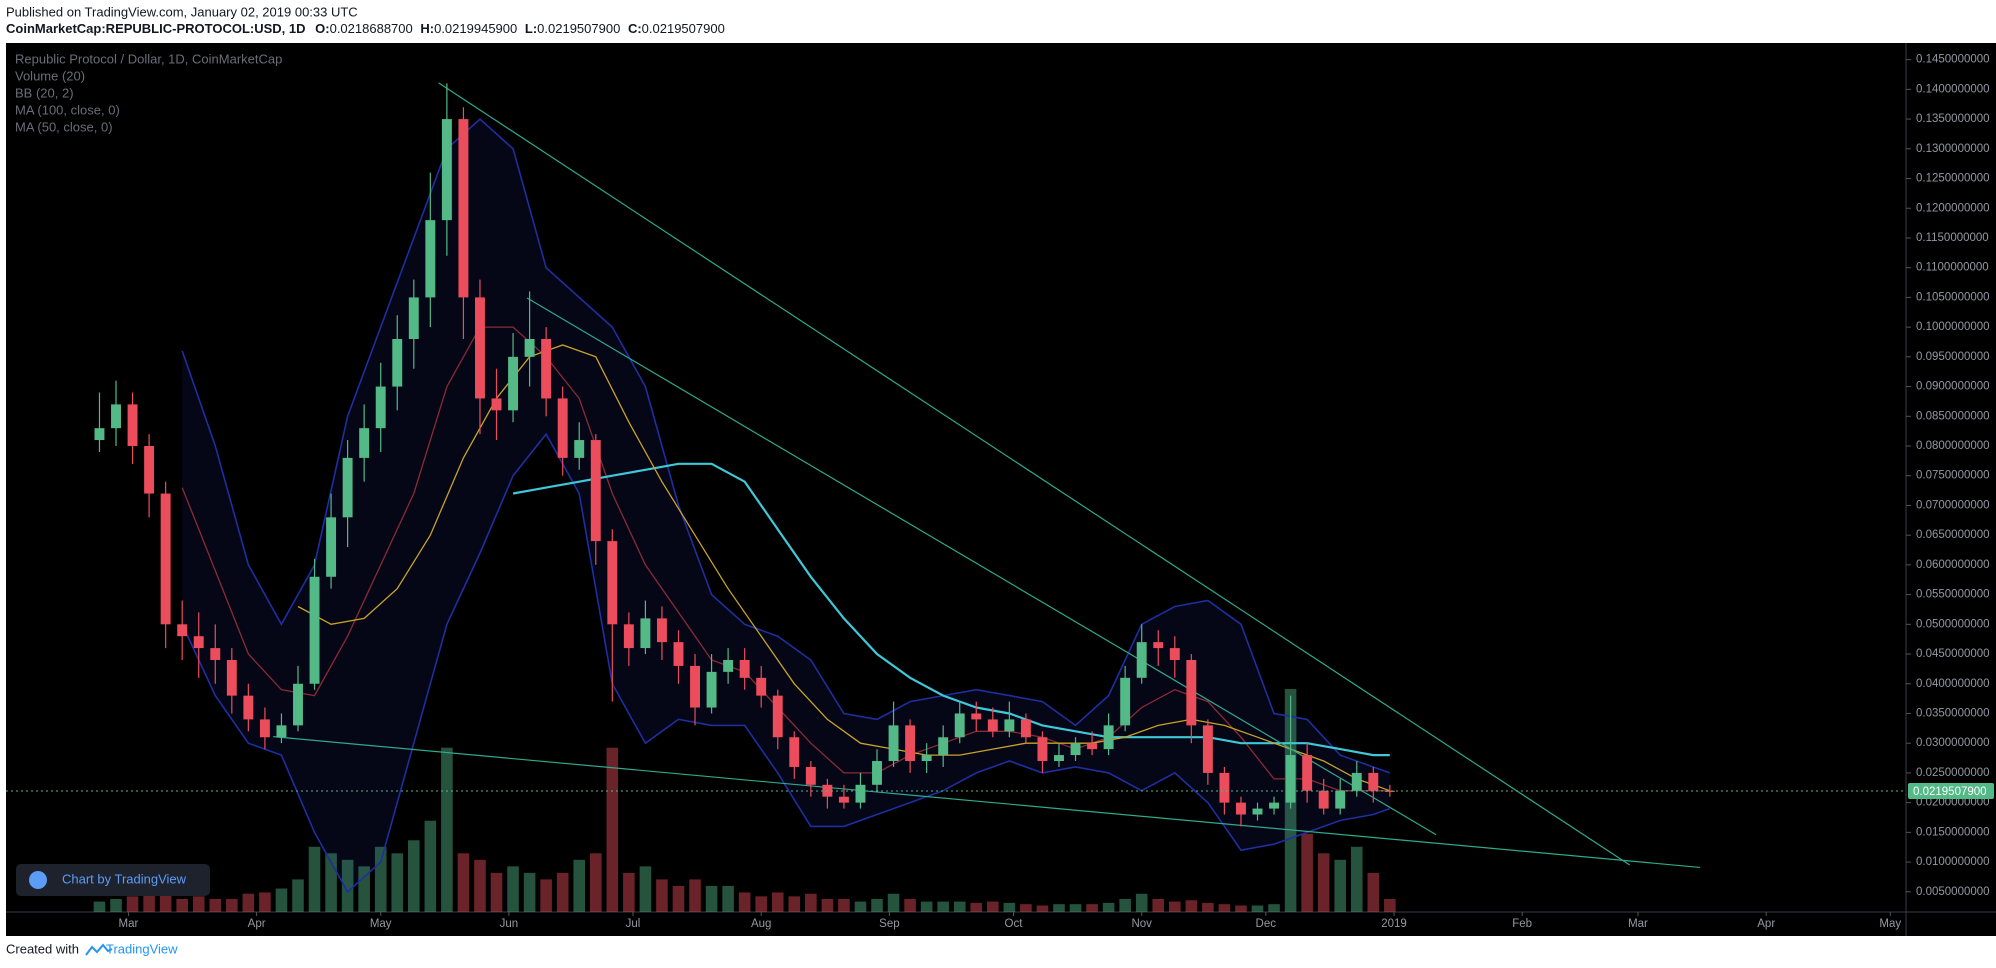 The width and height of the screenshot is (1996, 968). Describe the element at coordinates (951, 609) in the screenshot. I see `moving-average` at that location.